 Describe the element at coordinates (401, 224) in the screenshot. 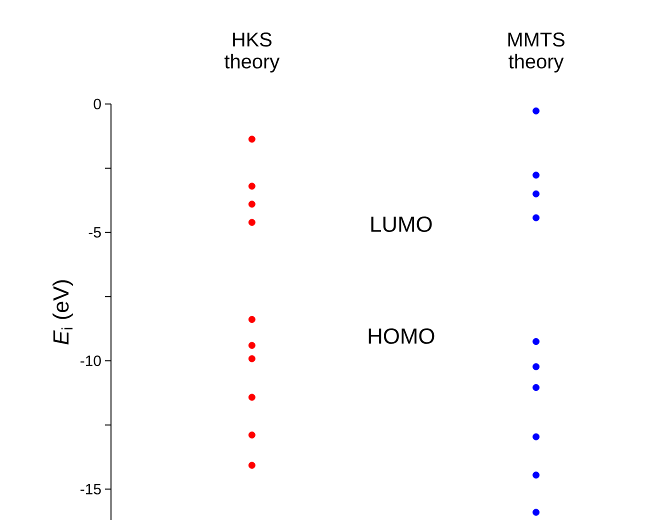

I see `annotation: LUMO` at that location.